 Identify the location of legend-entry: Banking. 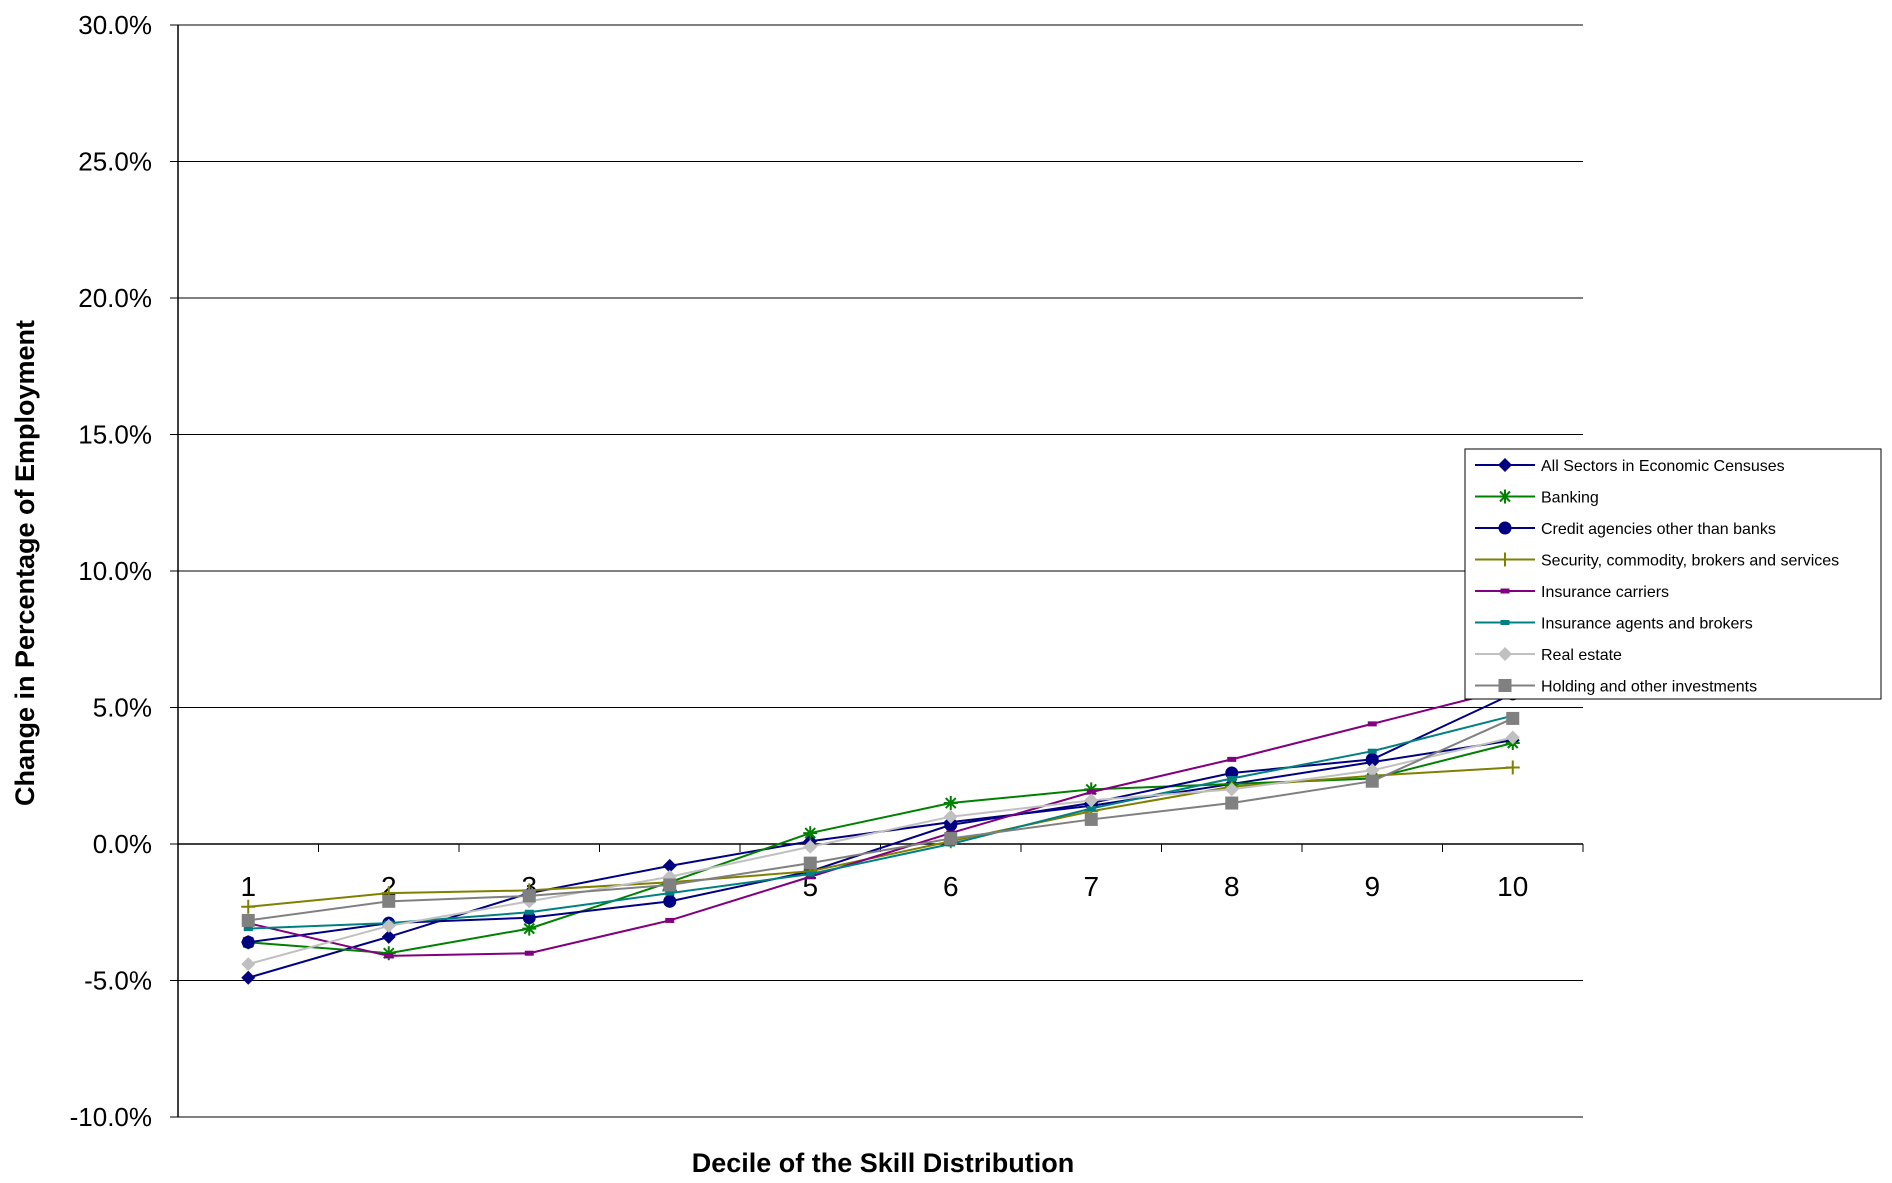
(1537, 498).